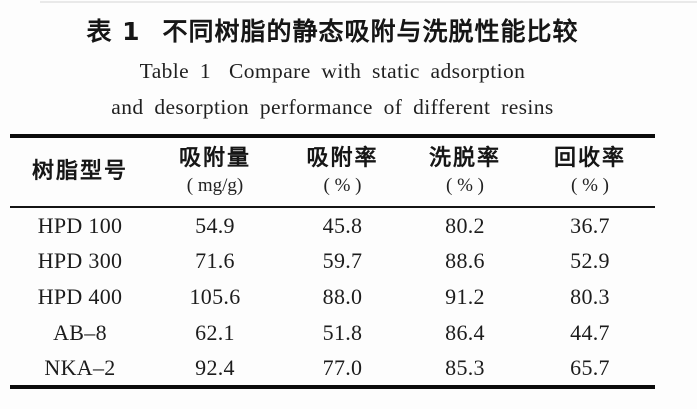 This screenshot has width=697, height=409. I want to click on cell-value: 36.7, so click(590, 225).